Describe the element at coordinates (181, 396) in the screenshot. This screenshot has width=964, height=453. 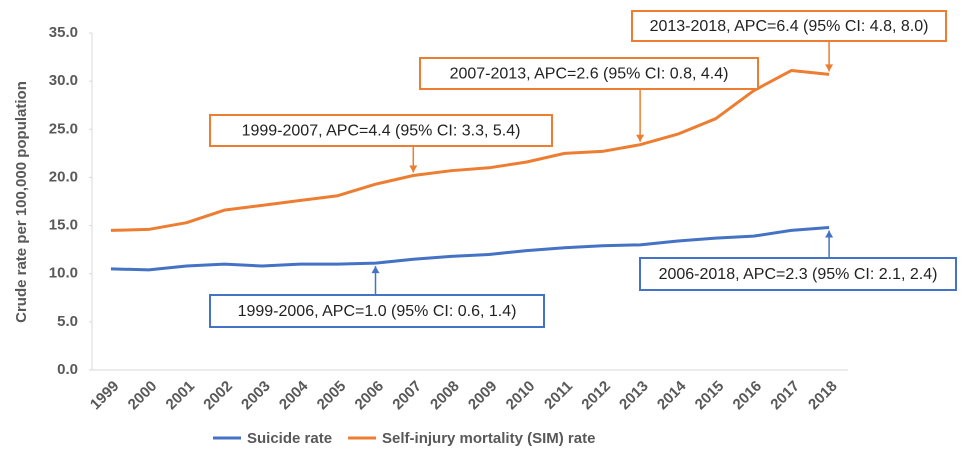
I see `x-tick-label: 2001` at that location.